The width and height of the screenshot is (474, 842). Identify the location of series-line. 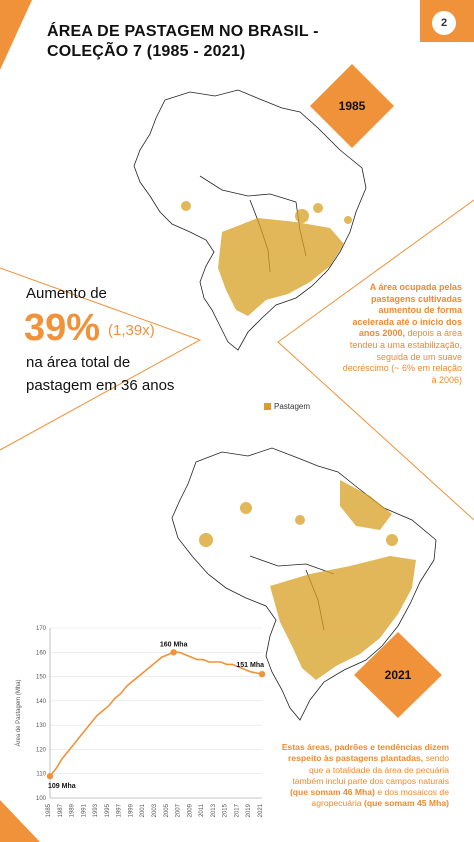
(156, 714).